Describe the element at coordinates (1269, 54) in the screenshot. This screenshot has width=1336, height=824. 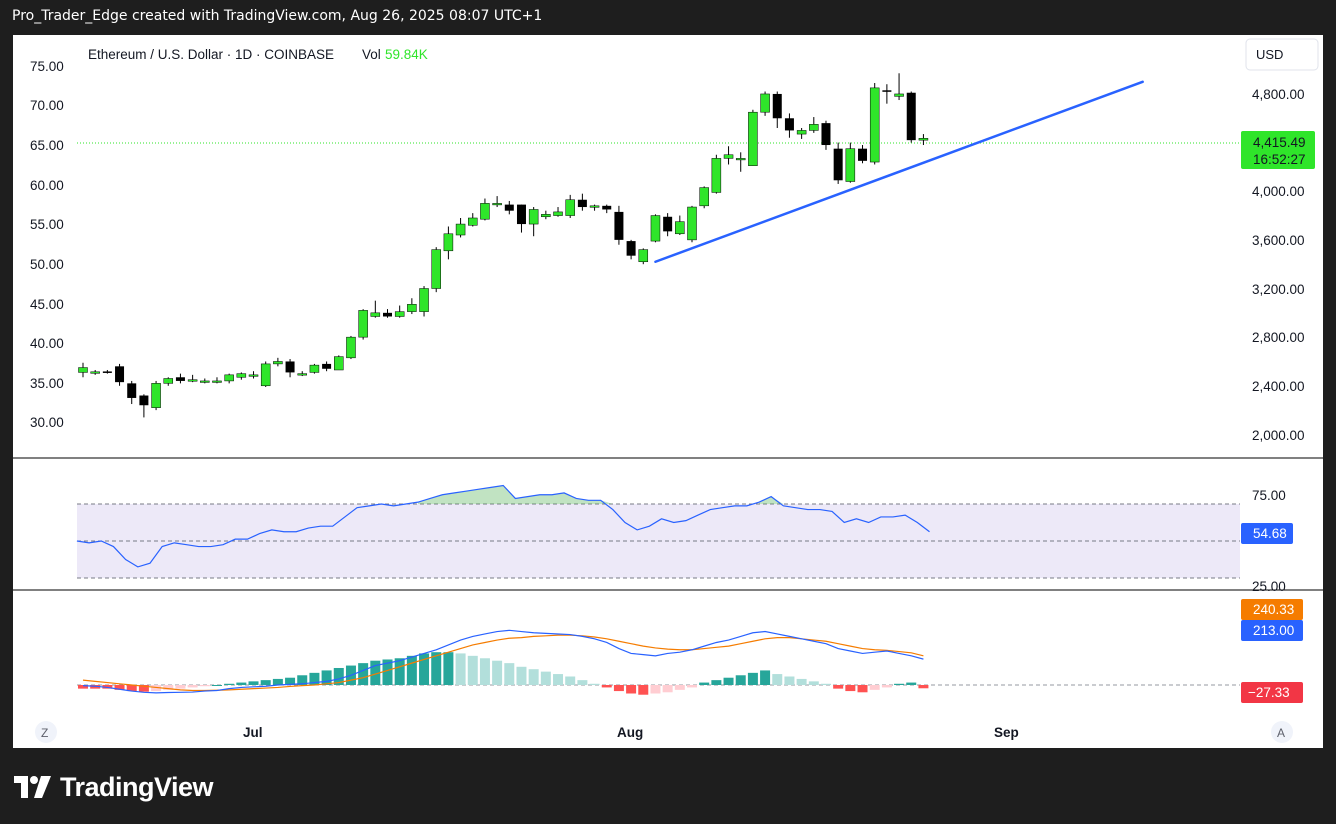
I see `currency-button: USD` at that location.